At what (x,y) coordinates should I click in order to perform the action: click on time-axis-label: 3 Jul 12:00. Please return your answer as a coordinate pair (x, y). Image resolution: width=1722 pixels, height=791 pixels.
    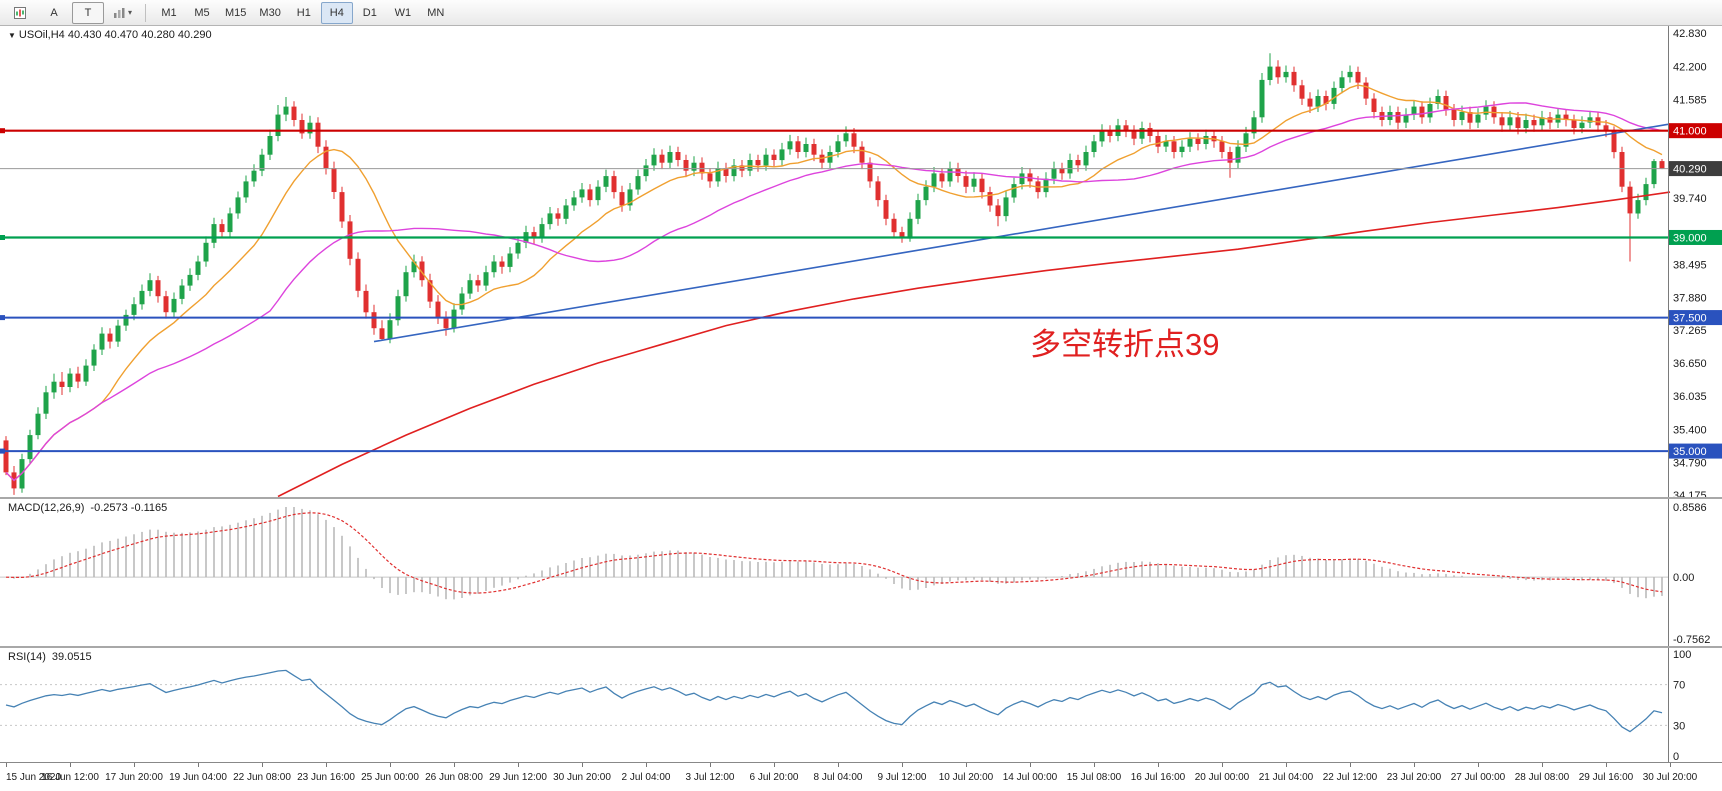
    Looking at the image, I should click on (710, 777).